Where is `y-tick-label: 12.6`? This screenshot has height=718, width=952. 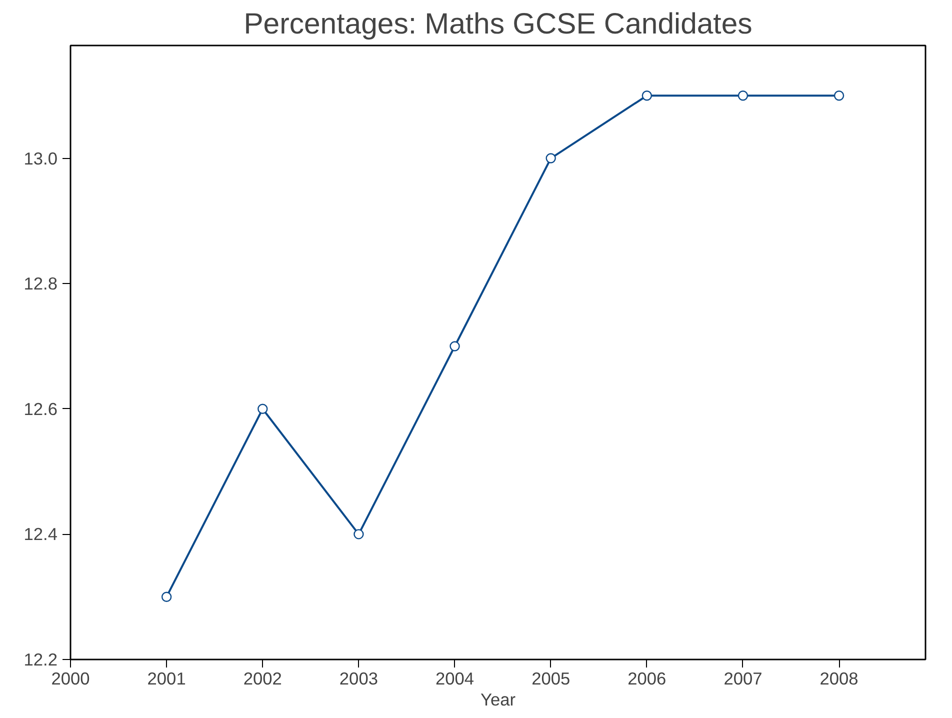
y-tick-label: 12.6 is located at coordinates (41, 408).